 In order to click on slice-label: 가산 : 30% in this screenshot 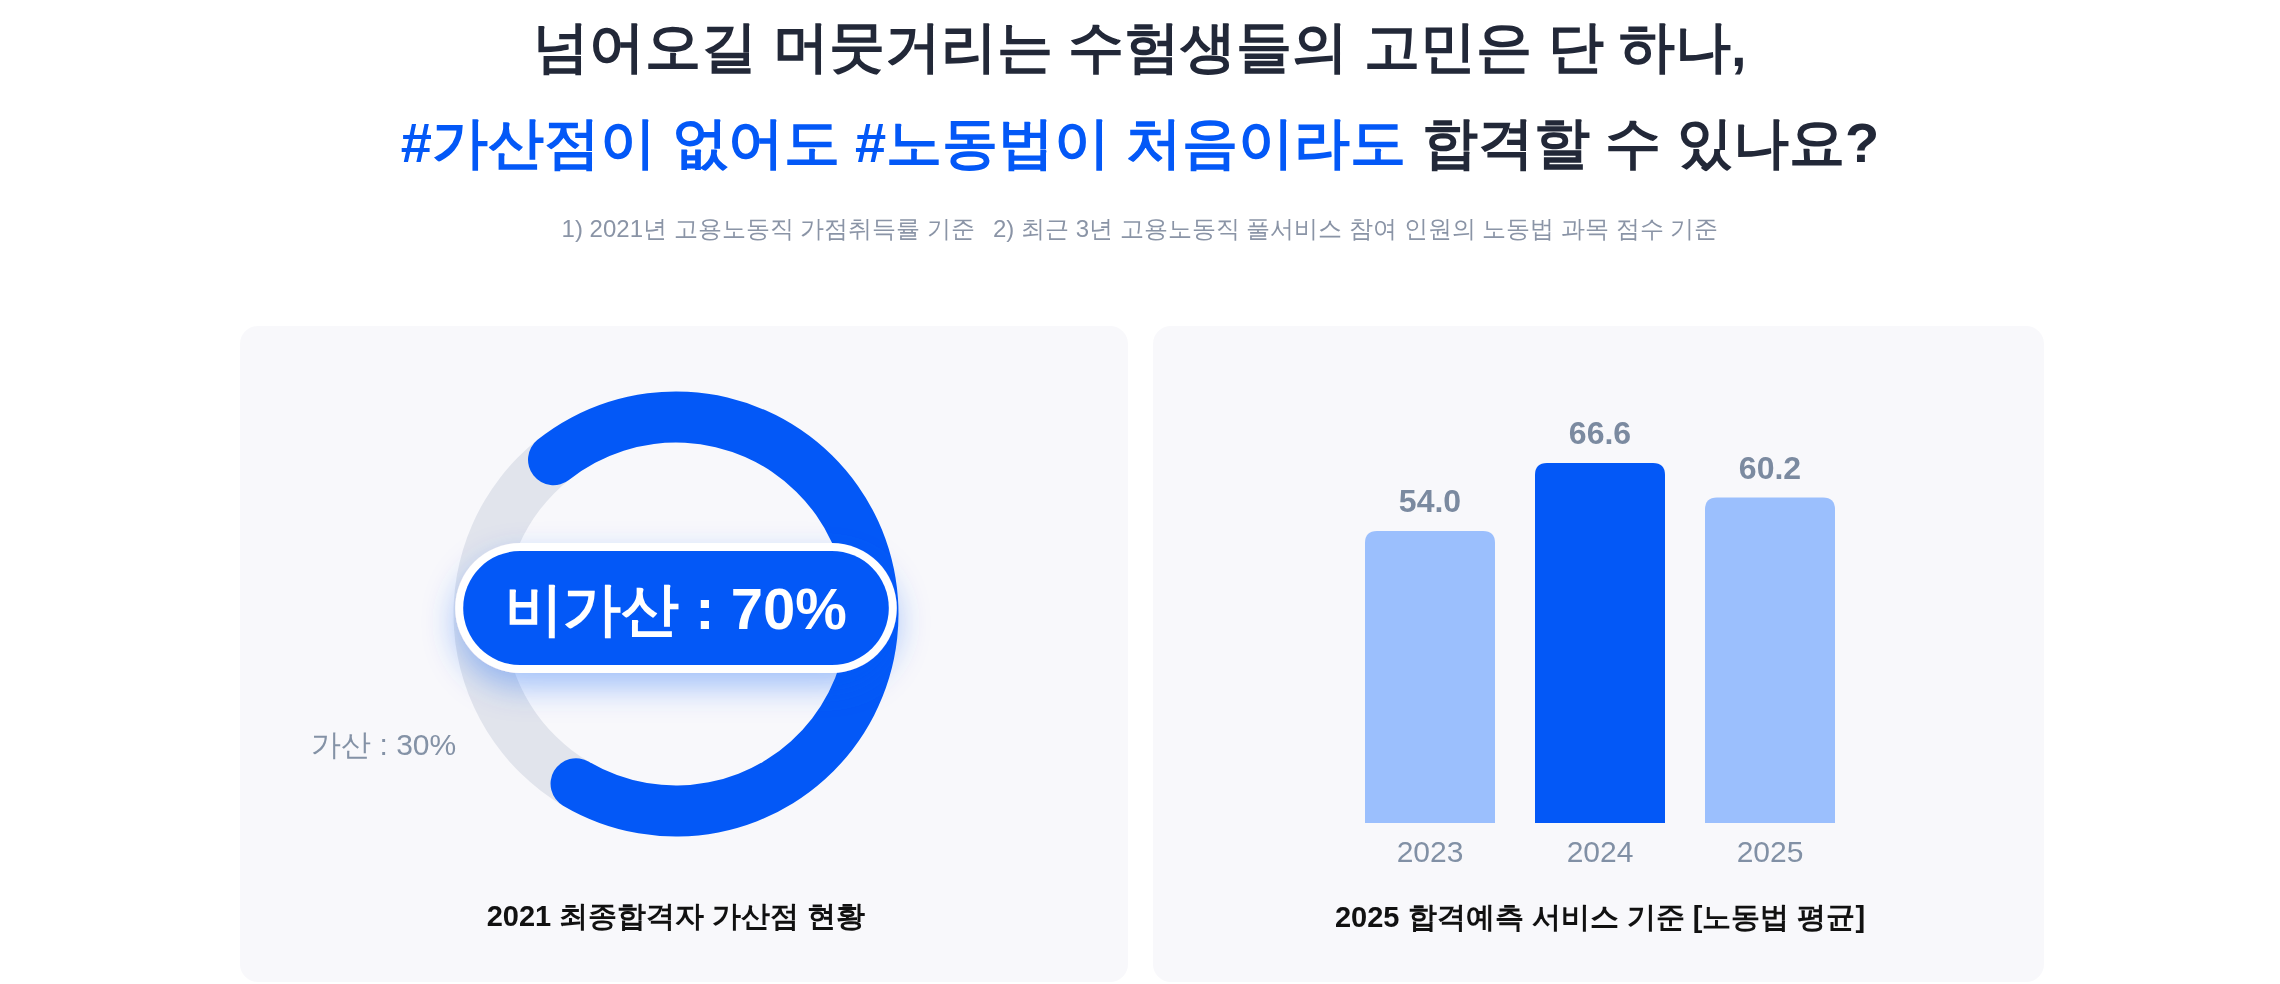, I will do `click(384, 744)`.